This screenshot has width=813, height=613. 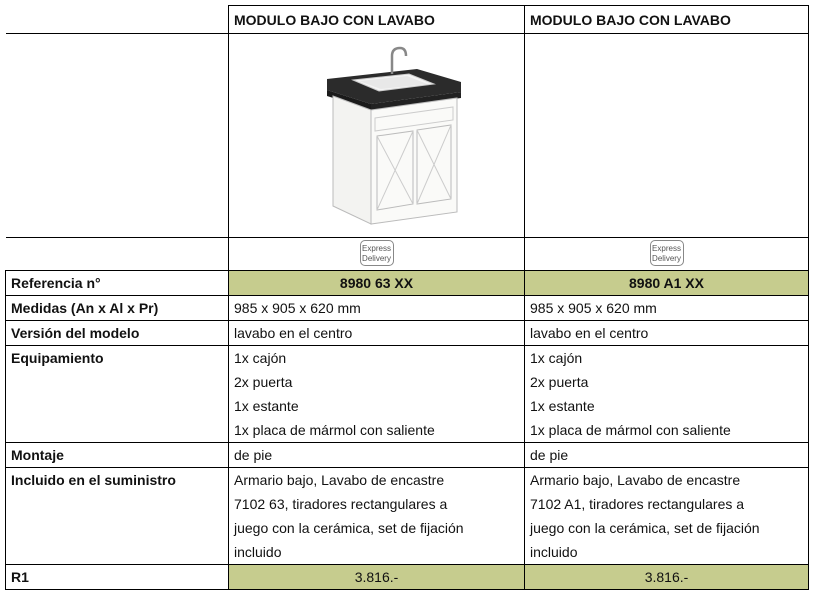 I want to click on spec-cell: 8980 A1 XX, so click(x=666, y=283).